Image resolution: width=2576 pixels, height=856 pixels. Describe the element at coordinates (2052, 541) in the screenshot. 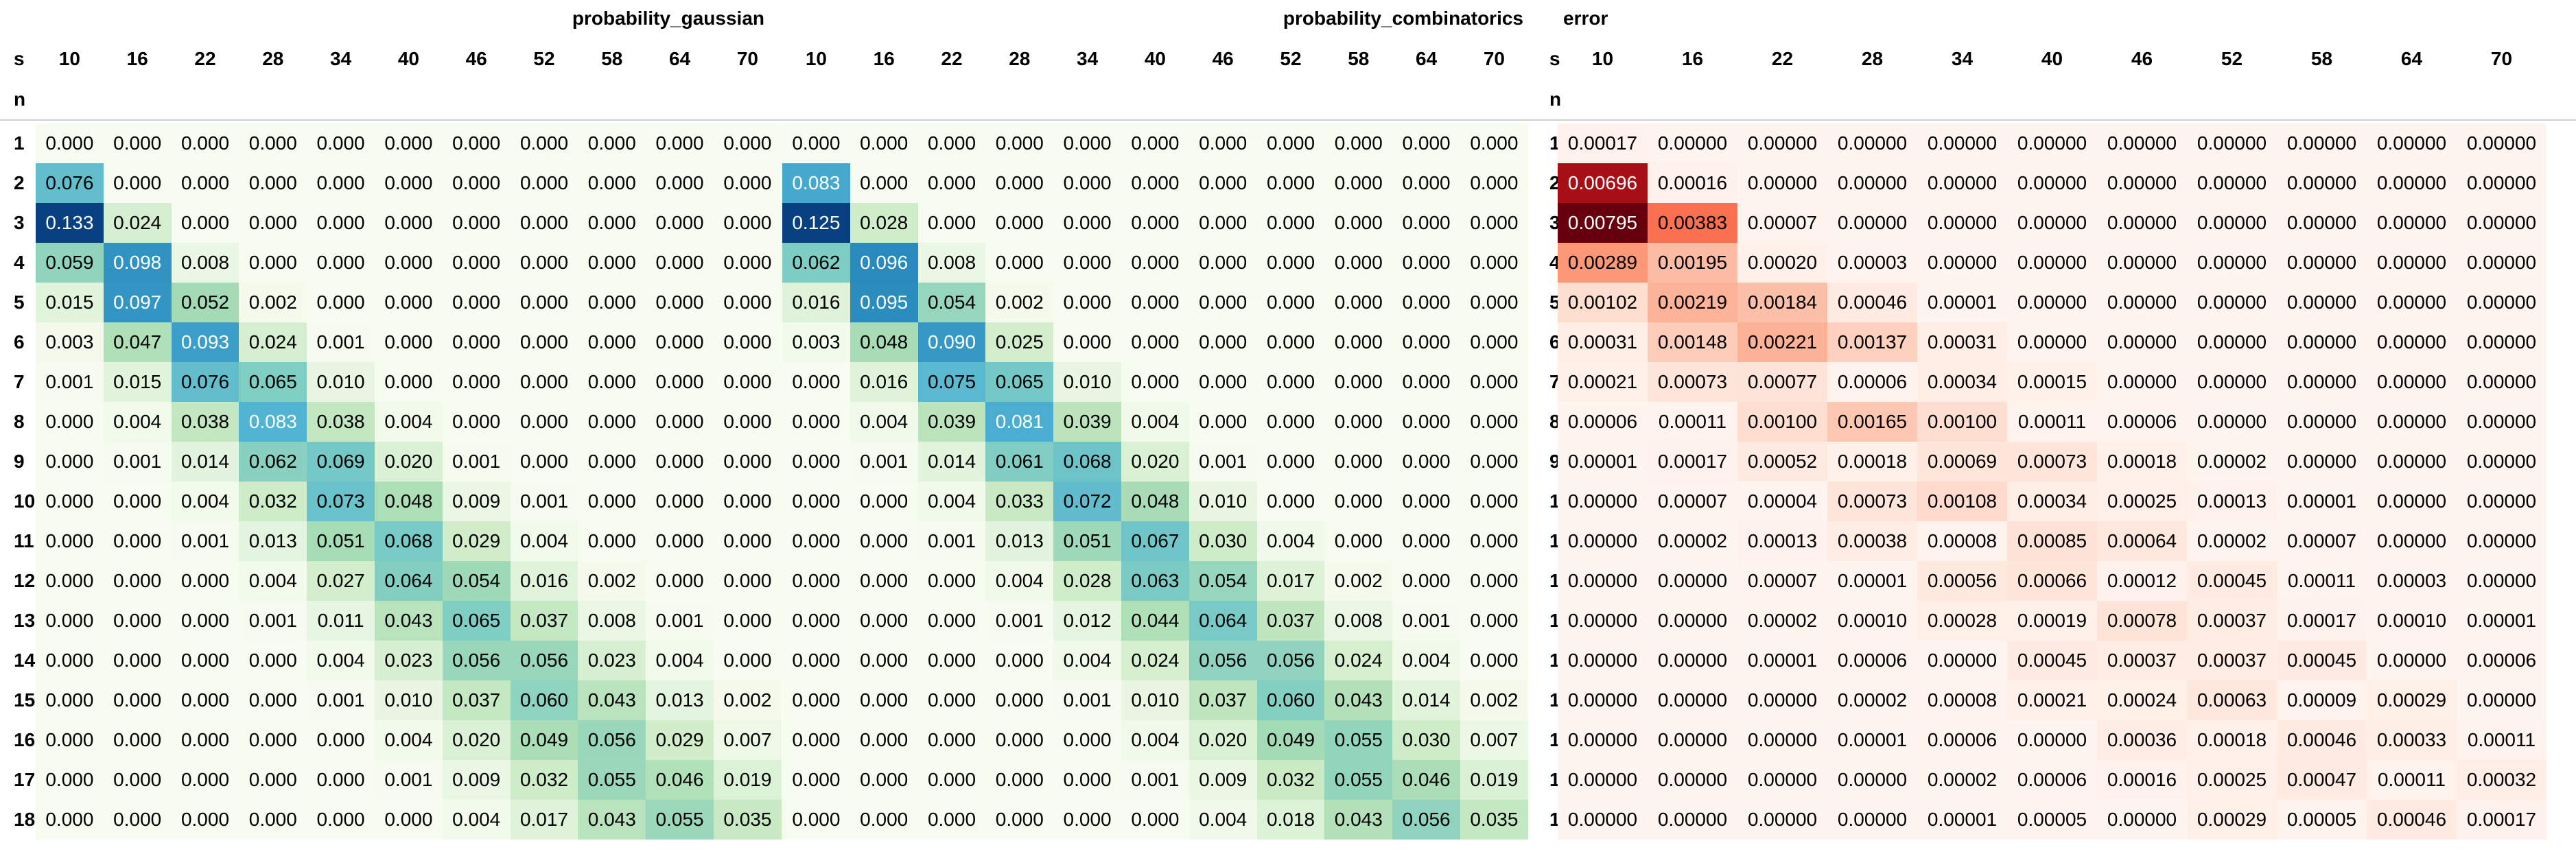

I see `error-cell: 0.00085` at that location.